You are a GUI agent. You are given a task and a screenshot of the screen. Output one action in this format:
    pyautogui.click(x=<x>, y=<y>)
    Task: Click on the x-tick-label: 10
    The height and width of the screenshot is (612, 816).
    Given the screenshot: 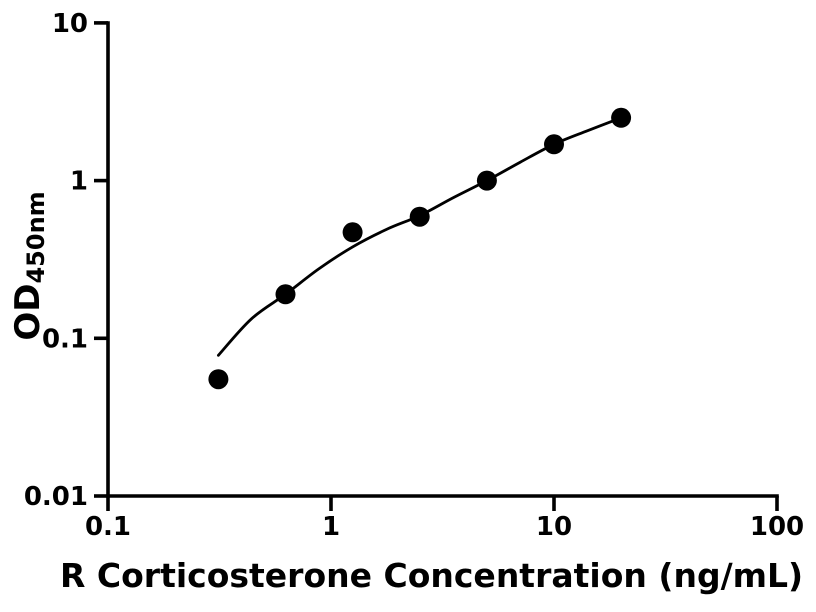 What is the action you would take?
    pyautogui.click(x=554, y=527)
    